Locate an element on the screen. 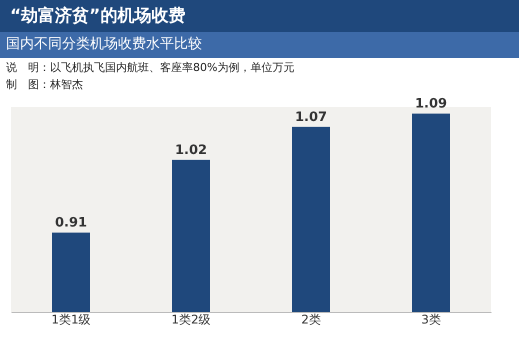  data-label: 1.09 is located at coordinates (431, 104).